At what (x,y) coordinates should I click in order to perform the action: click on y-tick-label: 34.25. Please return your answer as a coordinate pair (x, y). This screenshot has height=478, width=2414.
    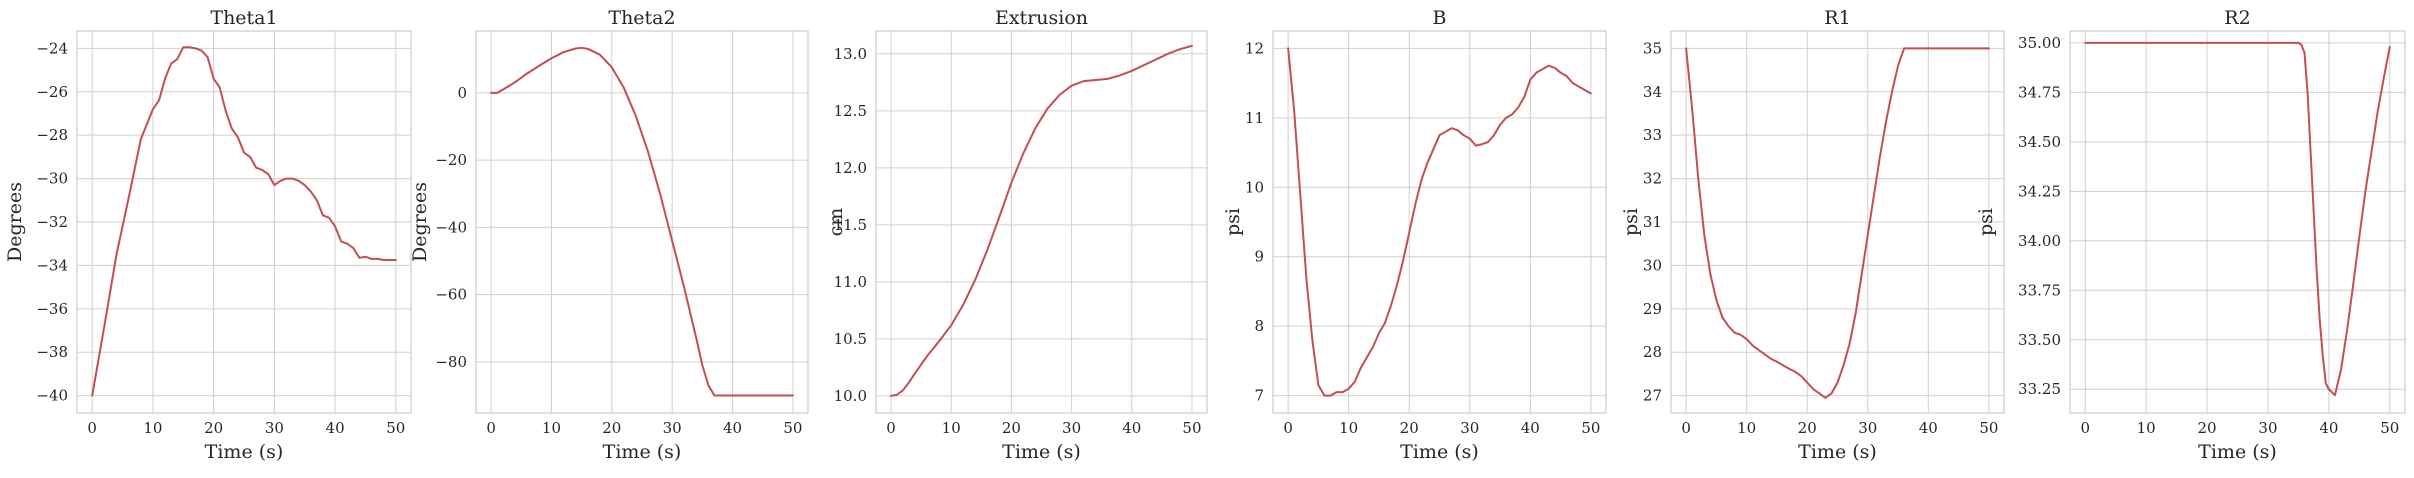
    Looking at the image, I should click on (2039, 191).